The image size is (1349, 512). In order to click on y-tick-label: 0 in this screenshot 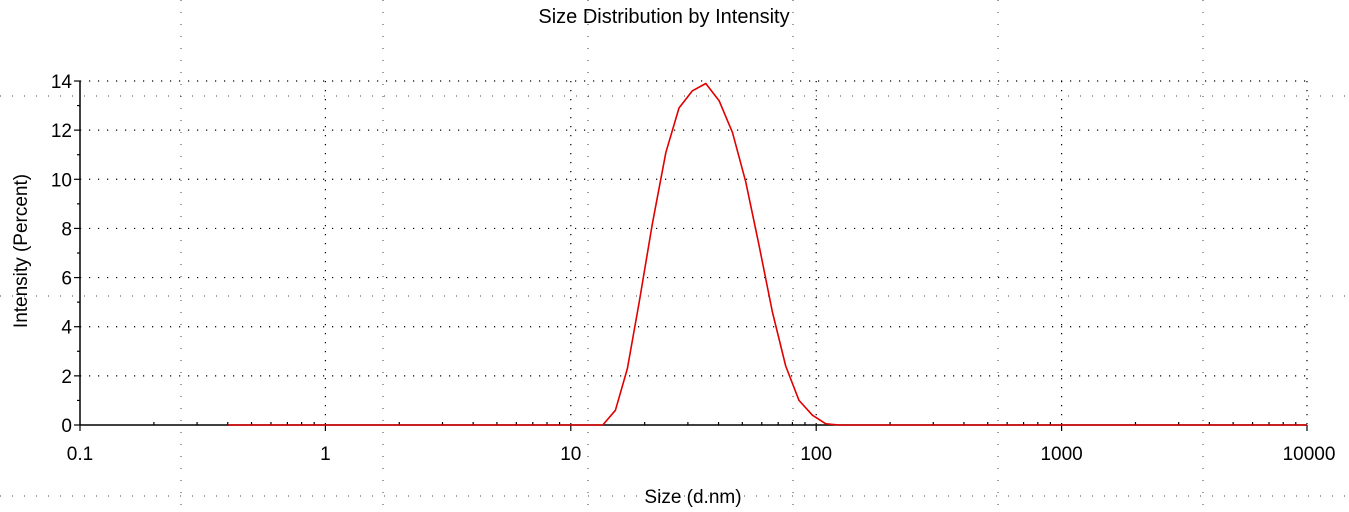, I will do `click(66, 426)`.